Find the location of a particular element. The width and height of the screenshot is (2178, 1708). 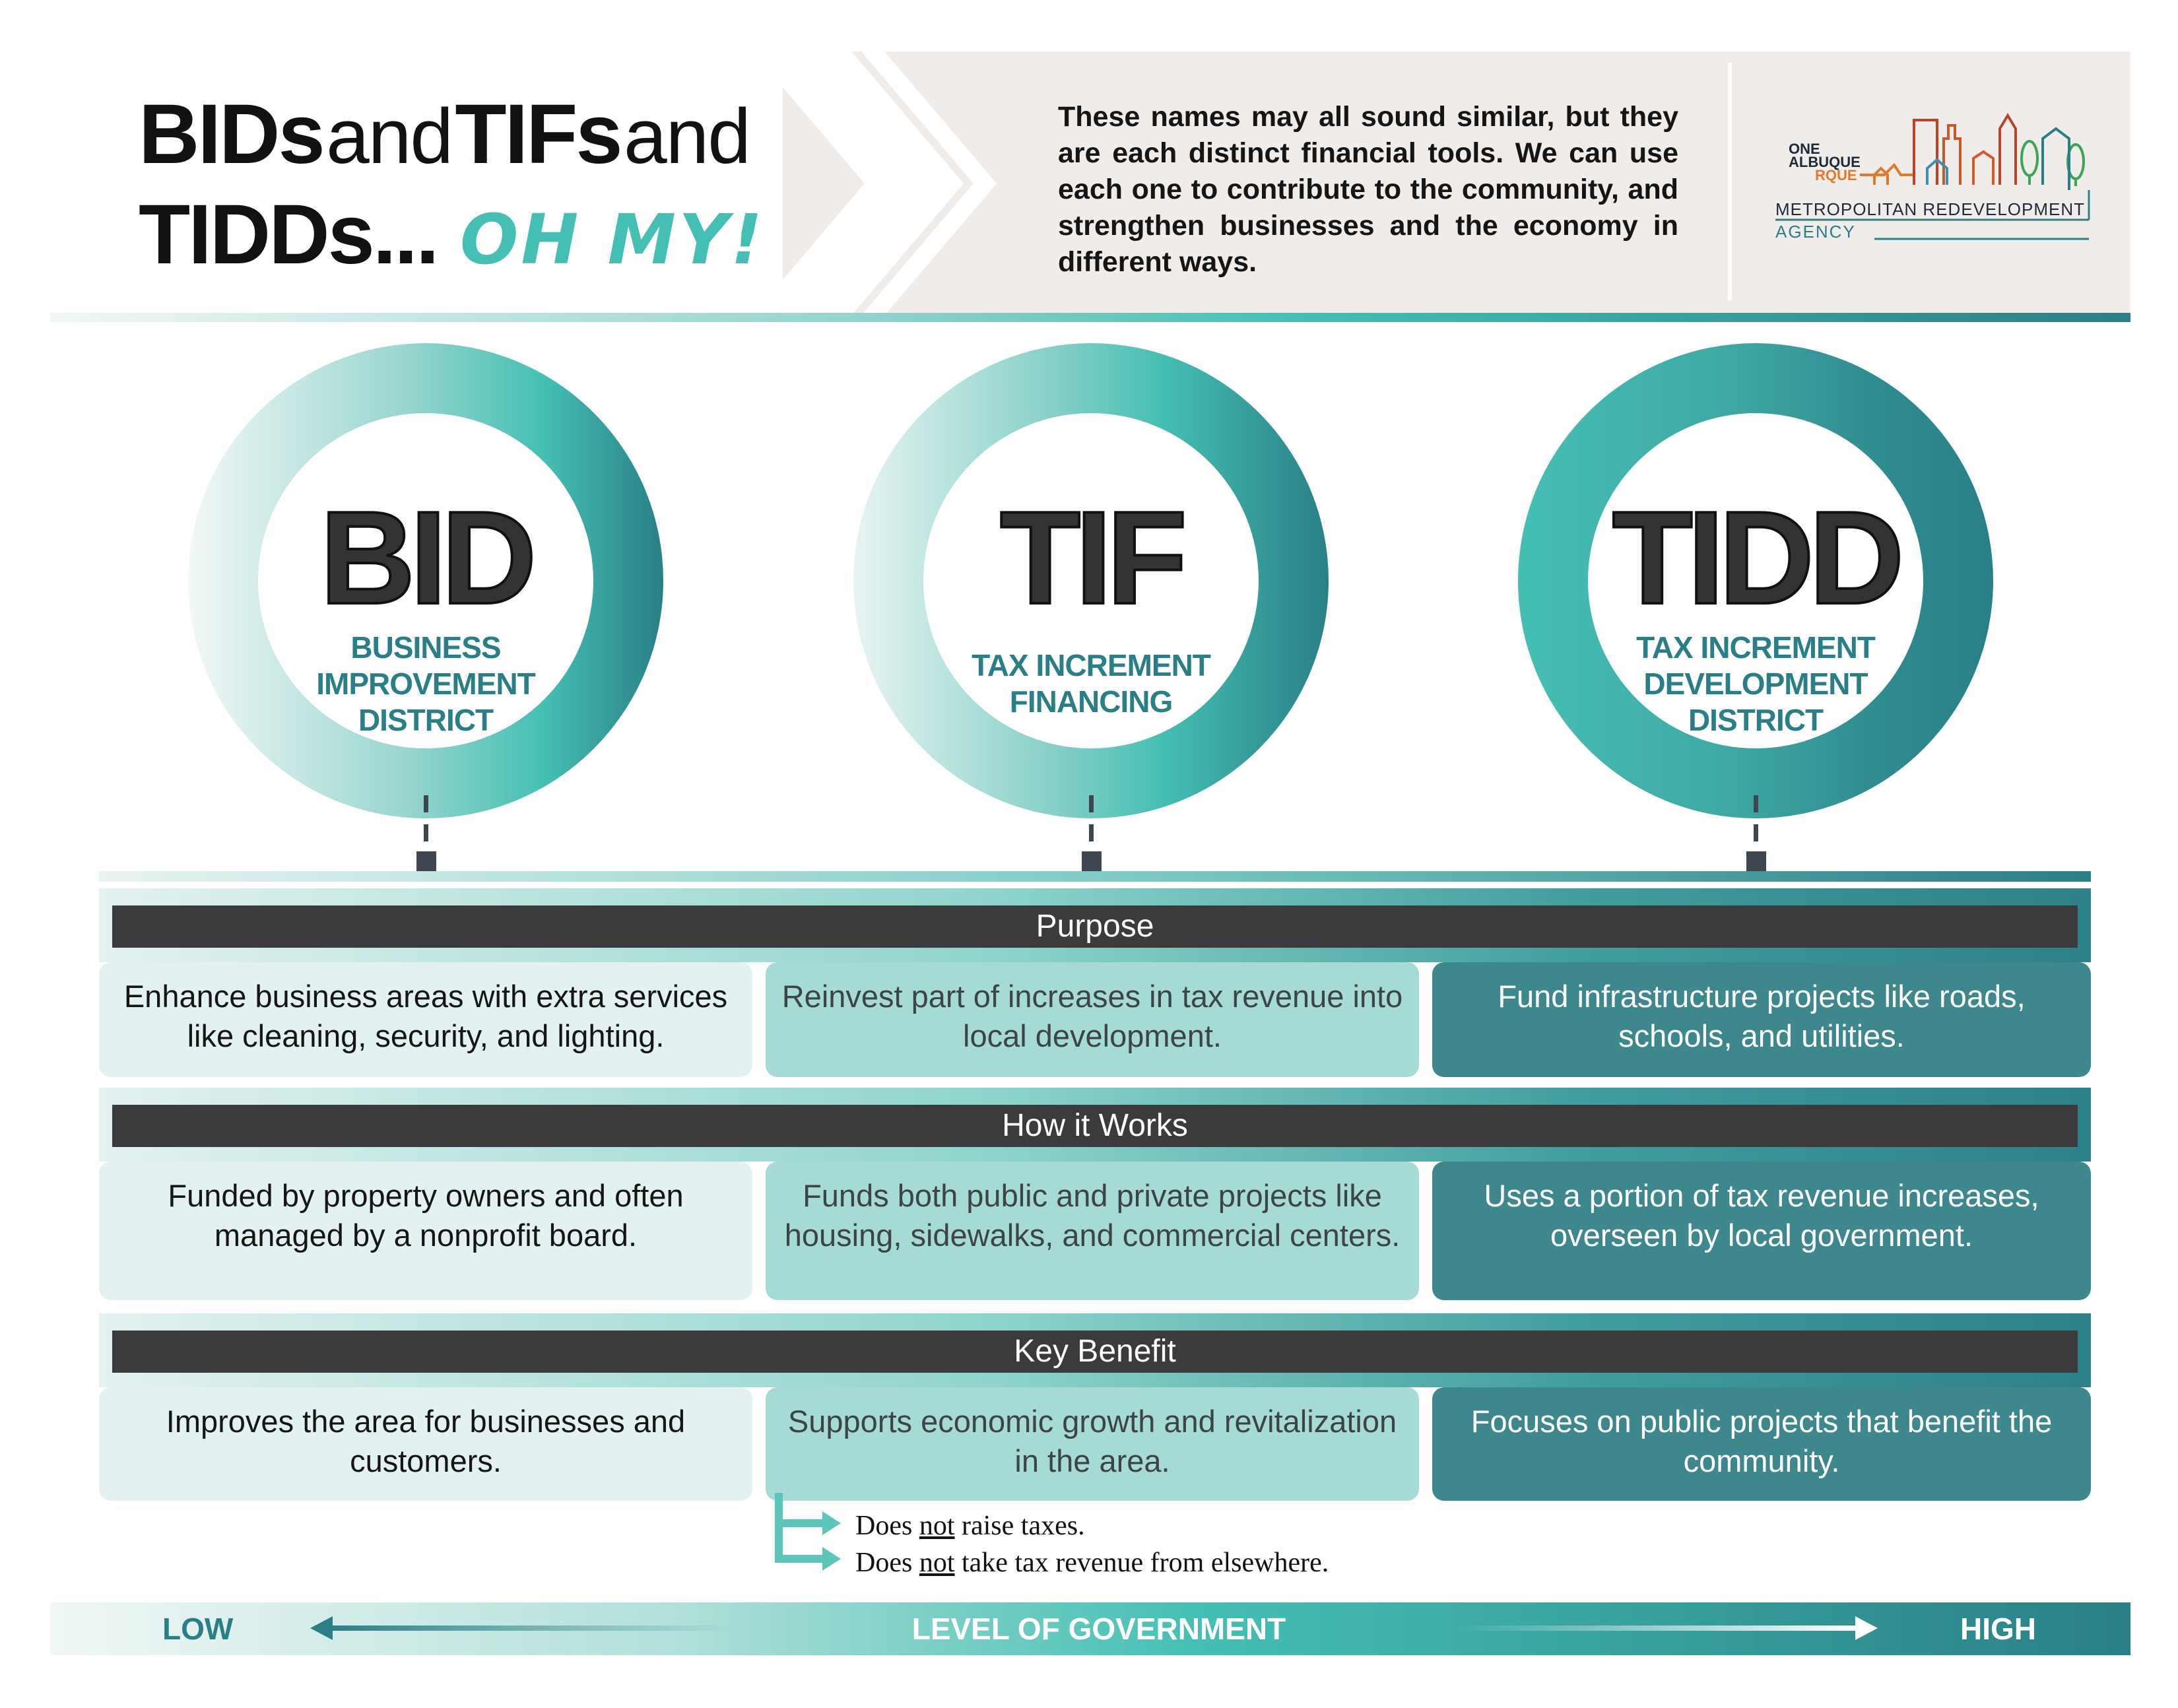

purpose-heading: Purpose is located at coordinates (1095, 926).